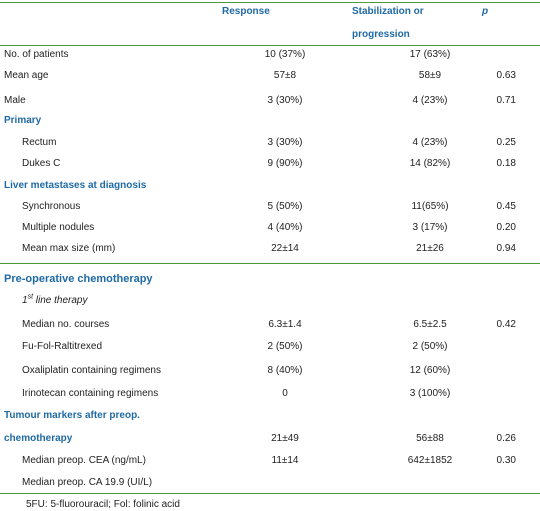 The image size is (540, 511). Describe the element at coordinates (506, 75) in the screenshot. I see `cell: 0.63` at that location.